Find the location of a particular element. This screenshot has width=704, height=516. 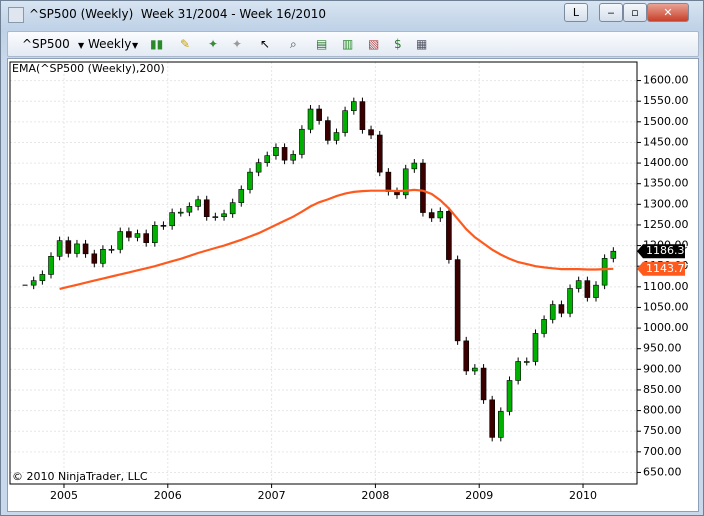

select-button: ↖ is located at coordinates (265, 44).